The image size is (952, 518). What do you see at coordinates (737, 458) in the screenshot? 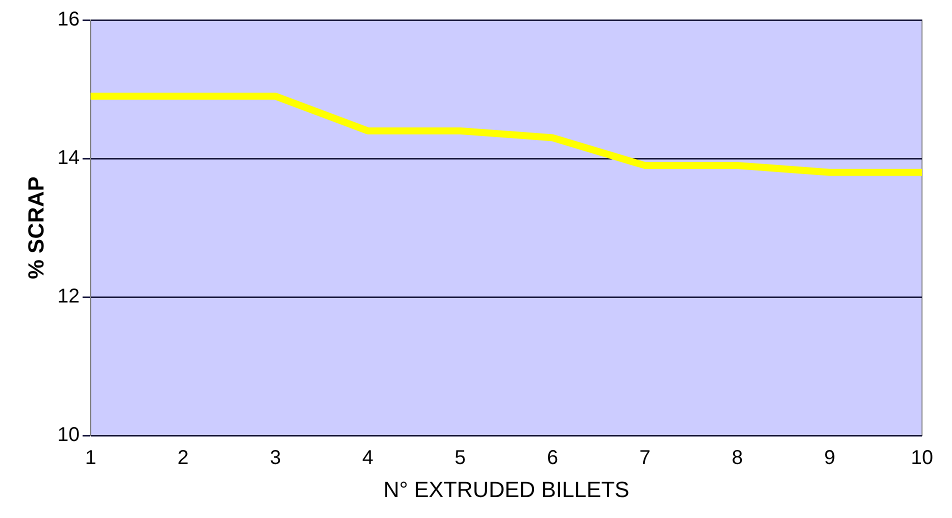
I see `x-tick-label: 8` at bounding box center [737, 458].